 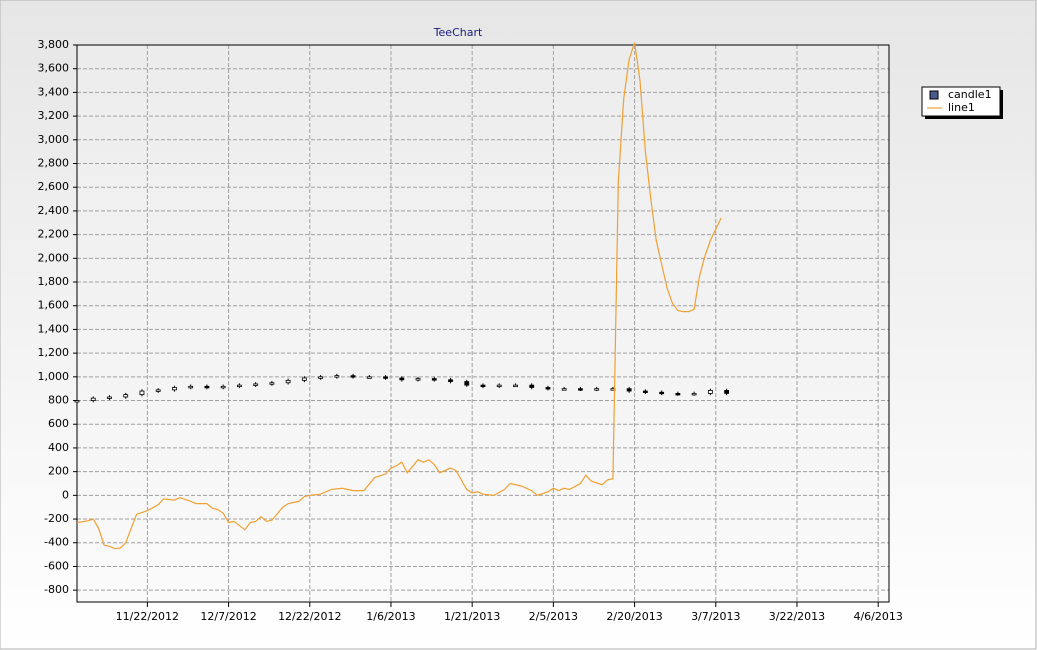 I want to click on legend-symbol, so click(x=934, y=95).